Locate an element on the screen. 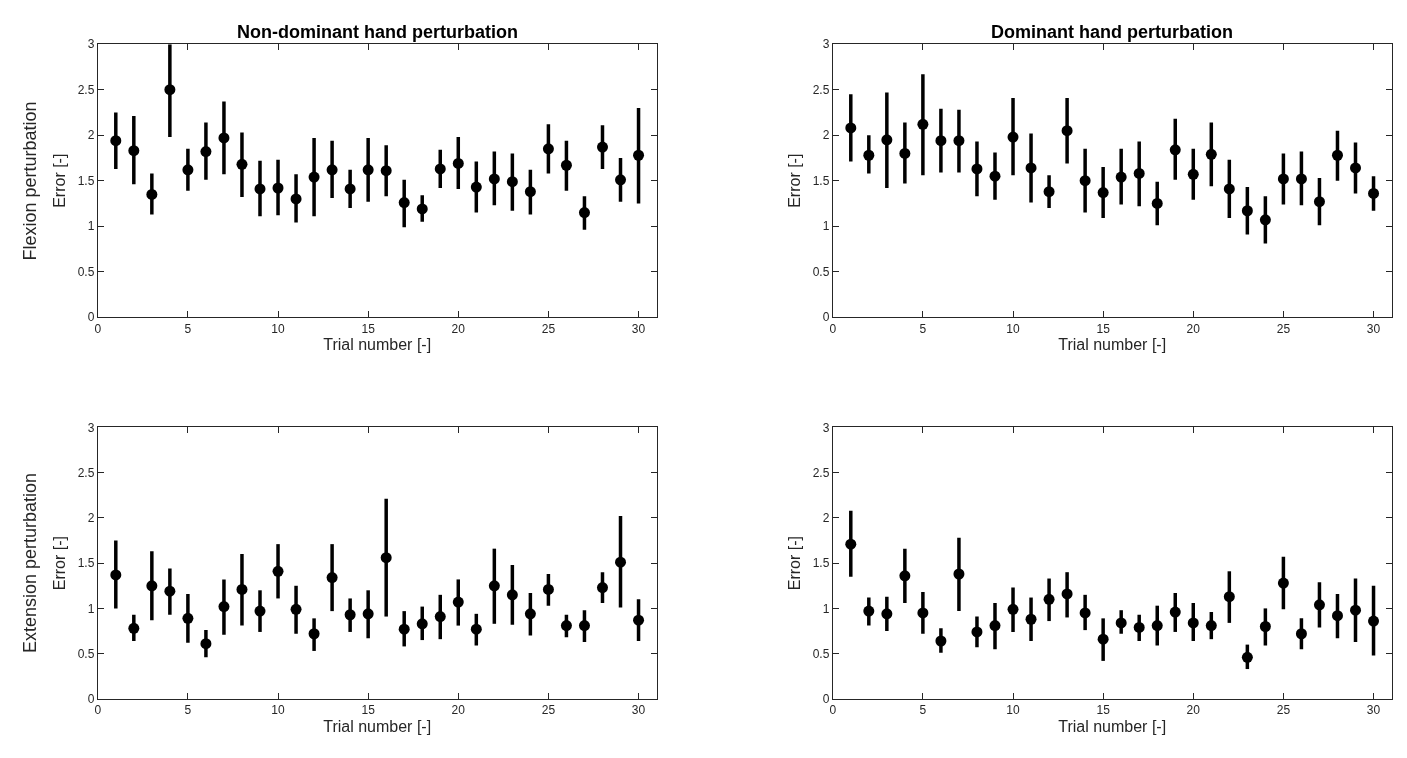  text: Flexion perturbation is located at coordinates (30, 181).